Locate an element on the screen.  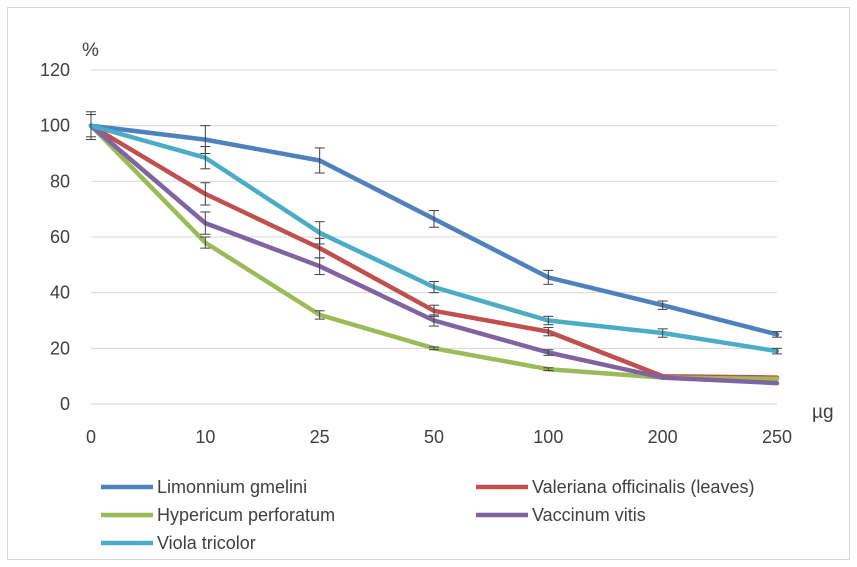
x-axis-unit-label: µg is located at coordinates (823, 412).